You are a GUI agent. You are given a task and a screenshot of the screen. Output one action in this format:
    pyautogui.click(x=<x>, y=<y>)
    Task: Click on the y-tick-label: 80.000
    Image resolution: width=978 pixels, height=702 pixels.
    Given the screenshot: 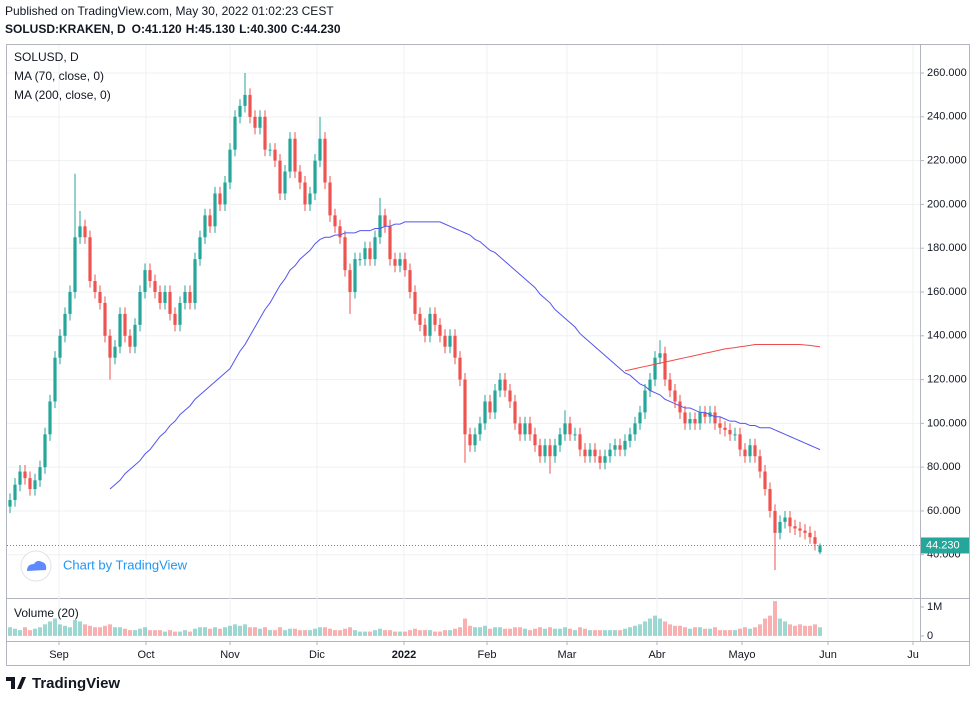 What is the action you would take?
    pyautogui.click(x=944, y=467)
    